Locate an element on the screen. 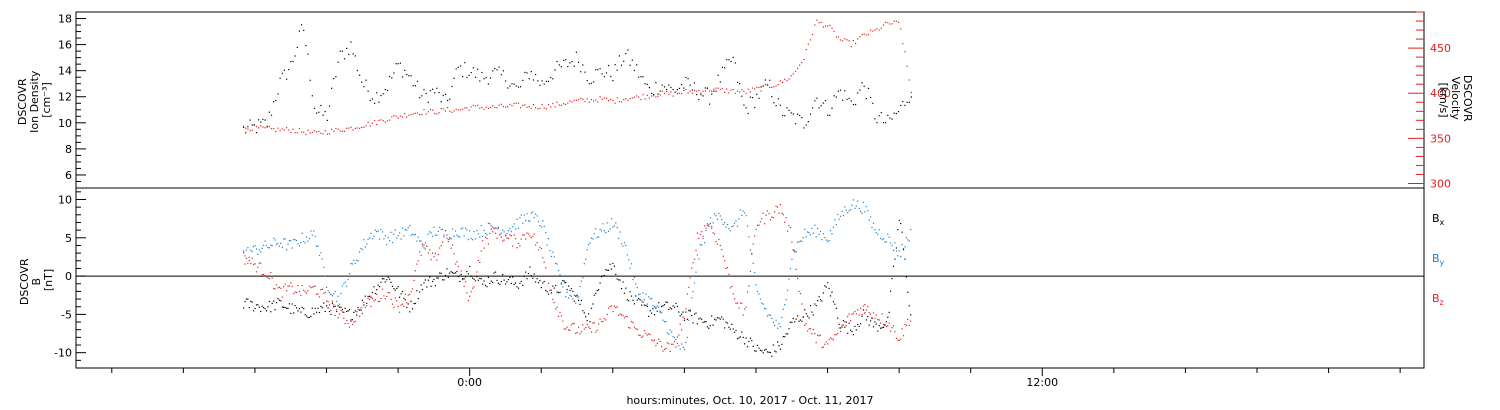  field-tick-label: 5 is located at coordinates (68, 238).